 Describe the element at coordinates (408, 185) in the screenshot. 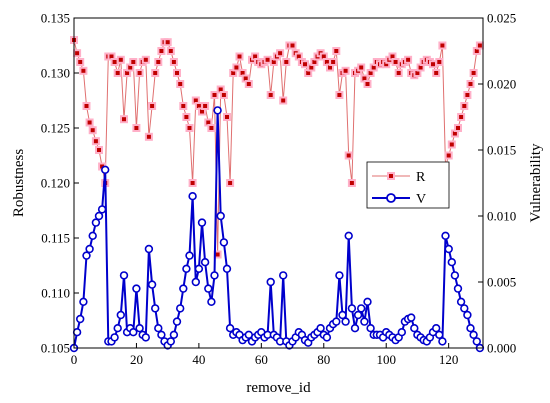

I see `legend-box` at that location.